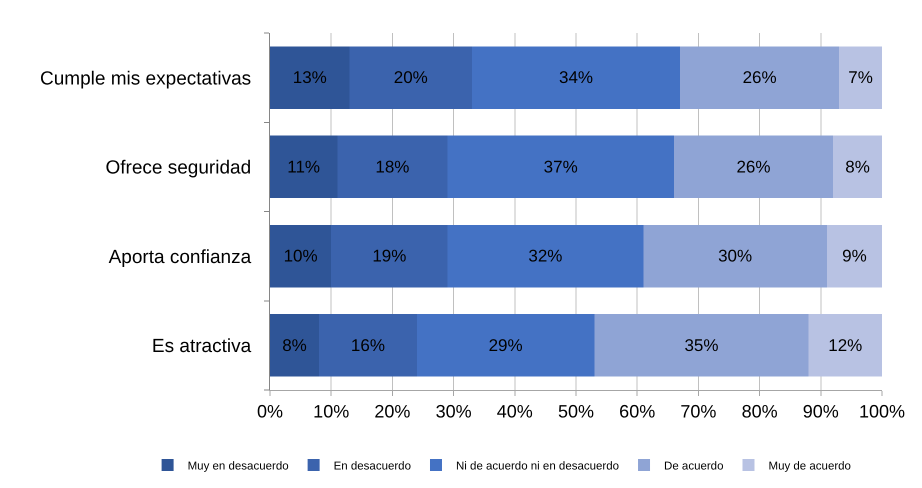 The height and width of the screenshot is (488, 922). What do you see at coordinates (270, 412) in the screenshot?
I see `x-tick-label: 0%` at bounding box center [270, 412].